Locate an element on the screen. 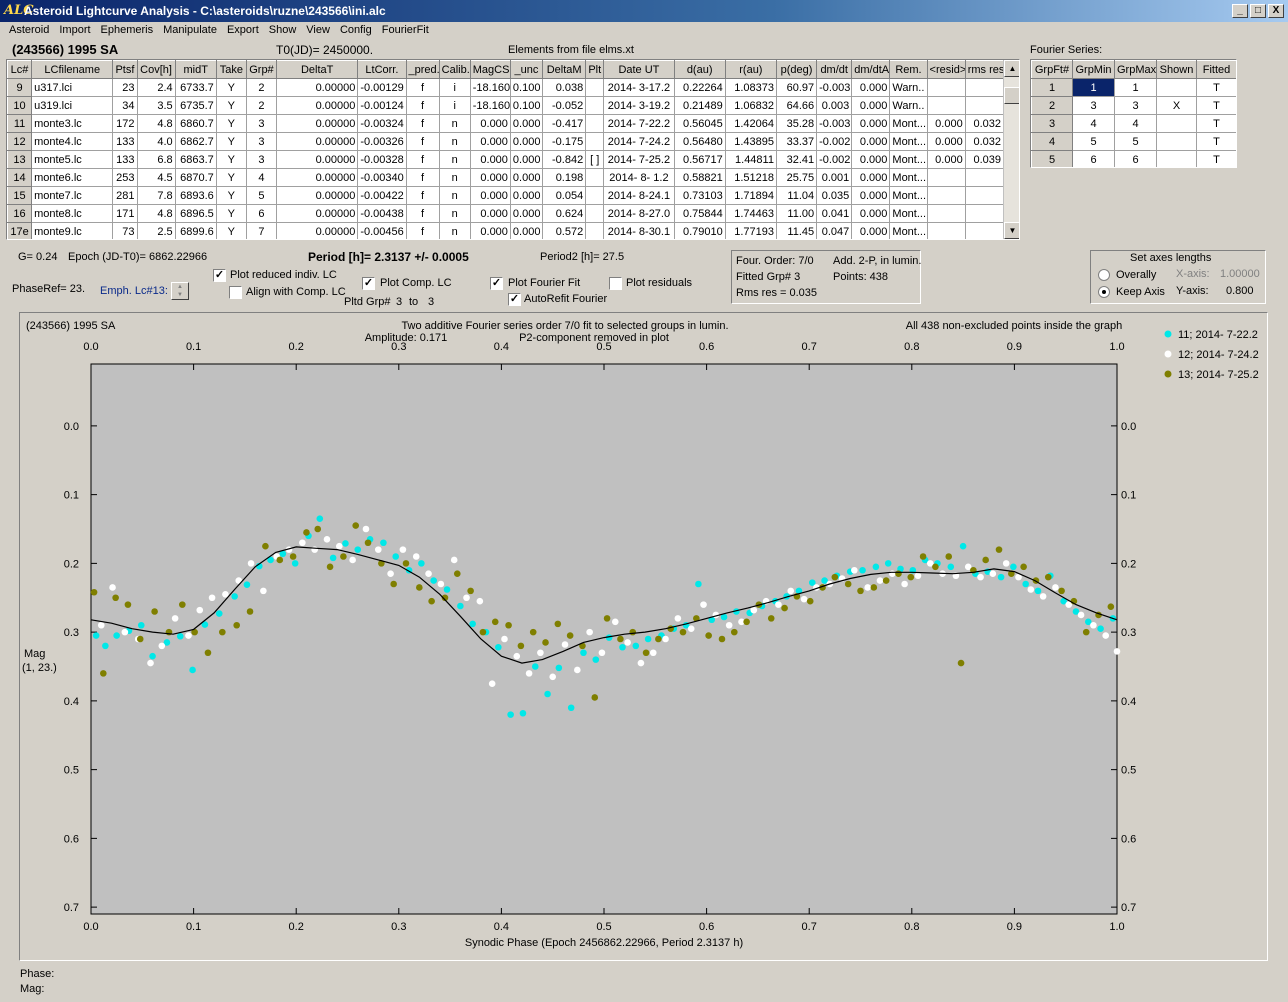 This screenshot has height=1002, width=1288. lc-cell: 0.56717 is located at coordinates (699, 159).